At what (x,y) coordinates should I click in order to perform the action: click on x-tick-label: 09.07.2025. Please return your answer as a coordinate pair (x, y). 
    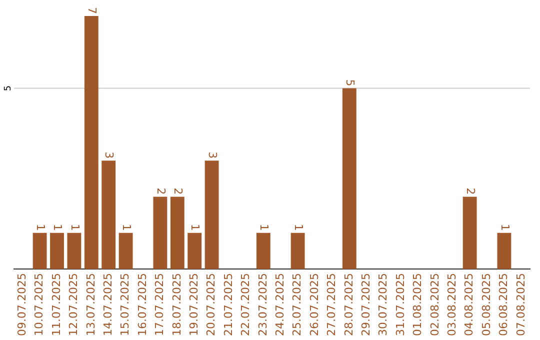
    Looking at the image, I should click on (21, 304).